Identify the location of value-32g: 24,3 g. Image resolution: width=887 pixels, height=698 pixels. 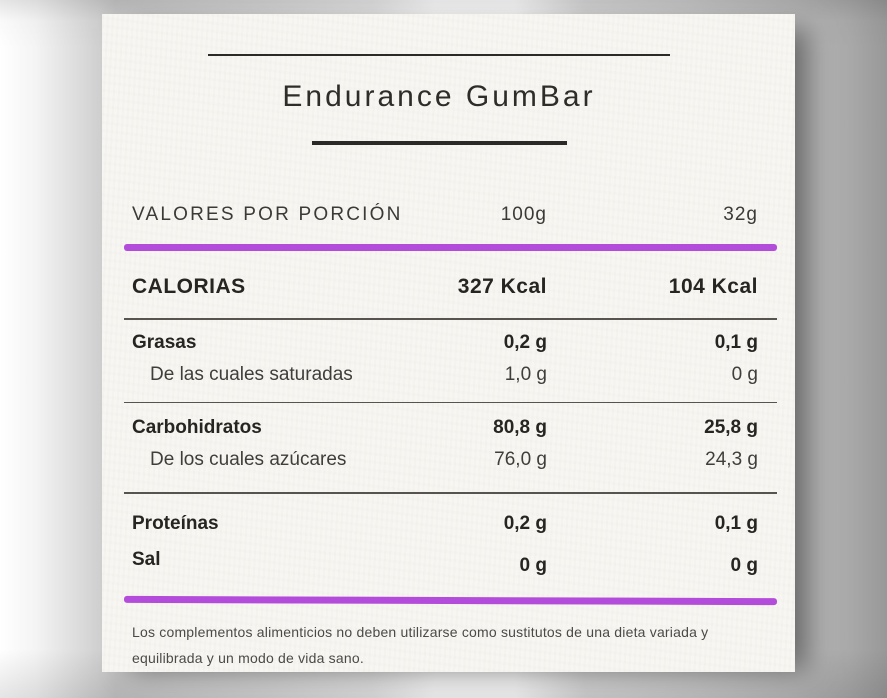
(731, 459).